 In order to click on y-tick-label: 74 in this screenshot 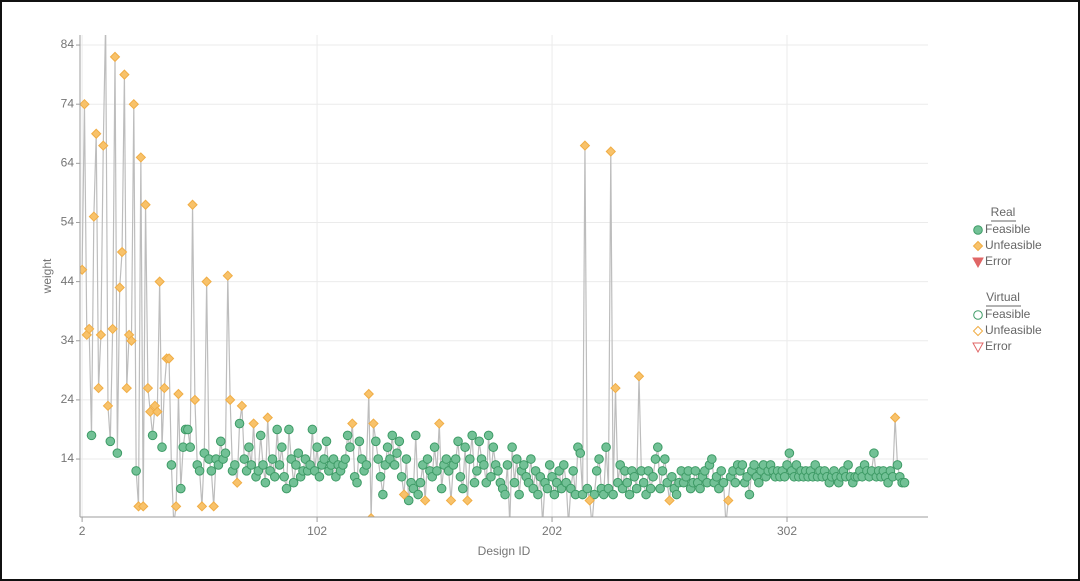, I will do `click(68, 103)`.